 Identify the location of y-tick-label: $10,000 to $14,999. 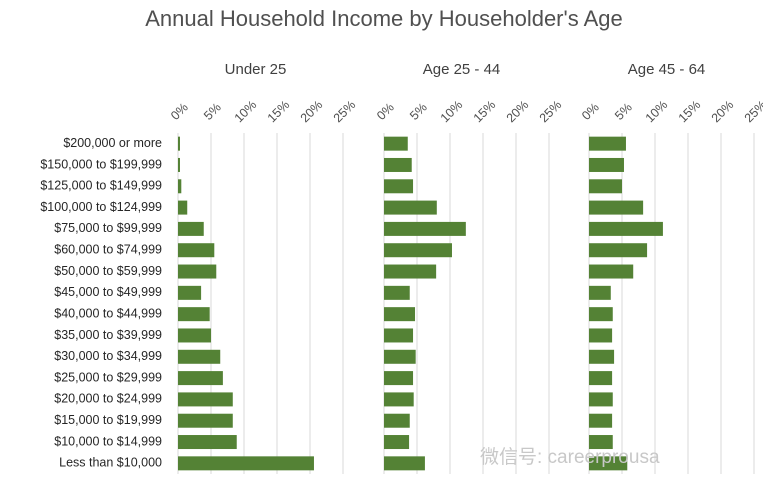
(108, 441).